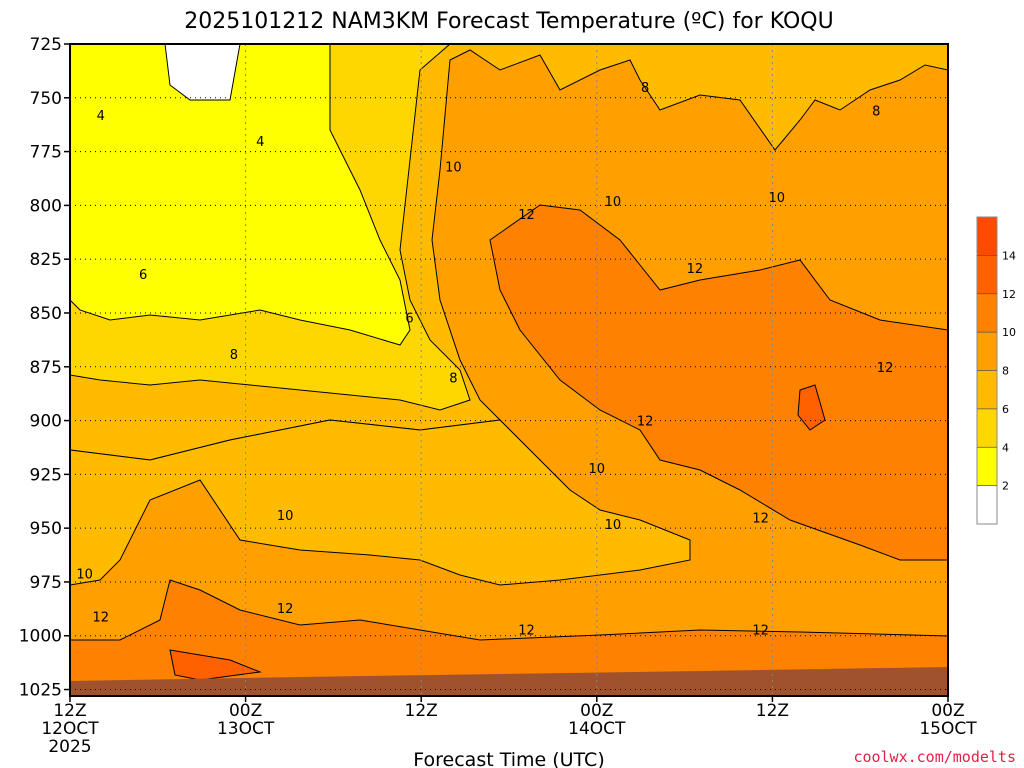 This screenshot has width=1024, height=768. Describe the element at coordinates (46, 153) in the screenshot. I see `y-tick-label: 775` at that location.